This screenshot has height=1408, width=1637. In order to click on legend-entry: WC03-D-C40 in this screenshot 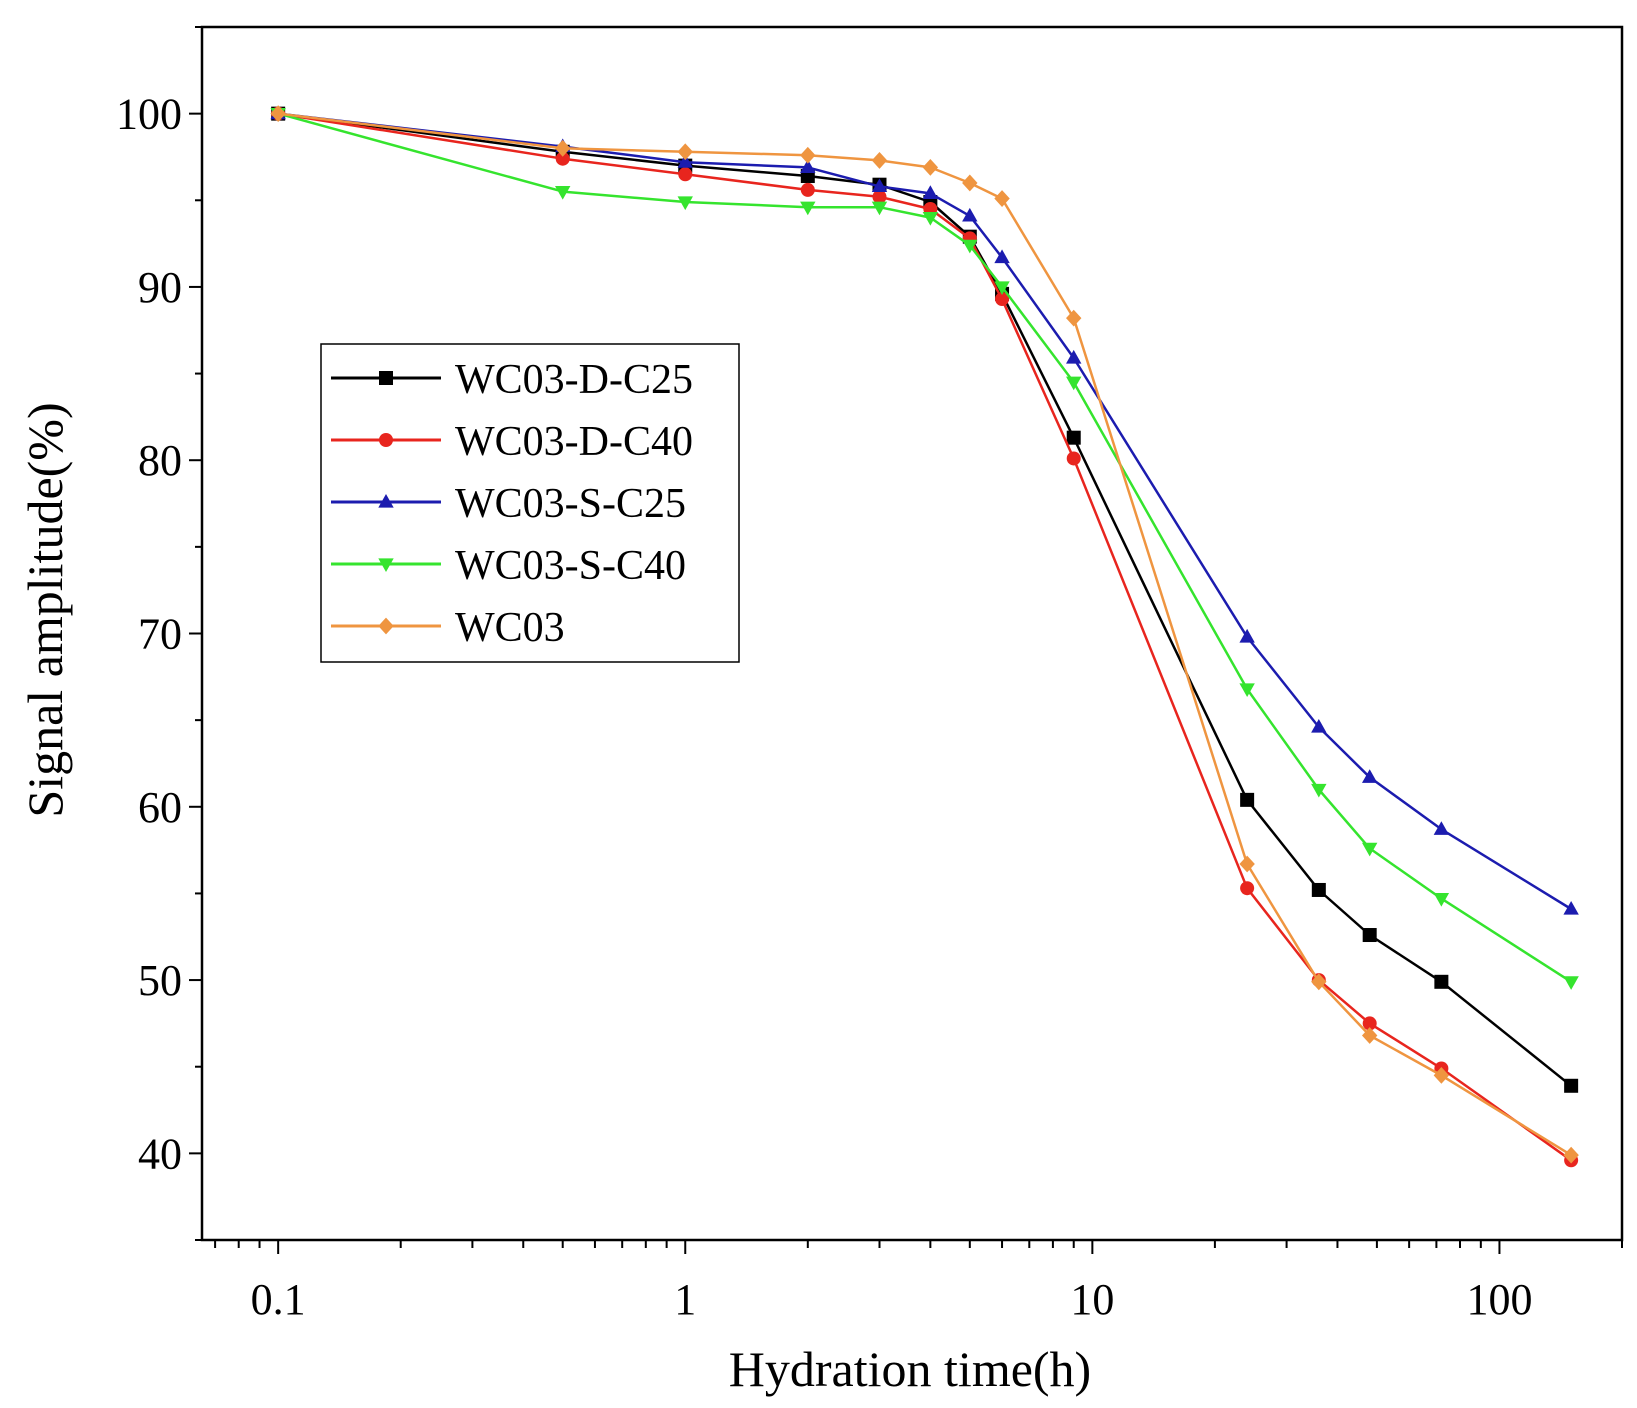, I will do `click(512, 442)`.